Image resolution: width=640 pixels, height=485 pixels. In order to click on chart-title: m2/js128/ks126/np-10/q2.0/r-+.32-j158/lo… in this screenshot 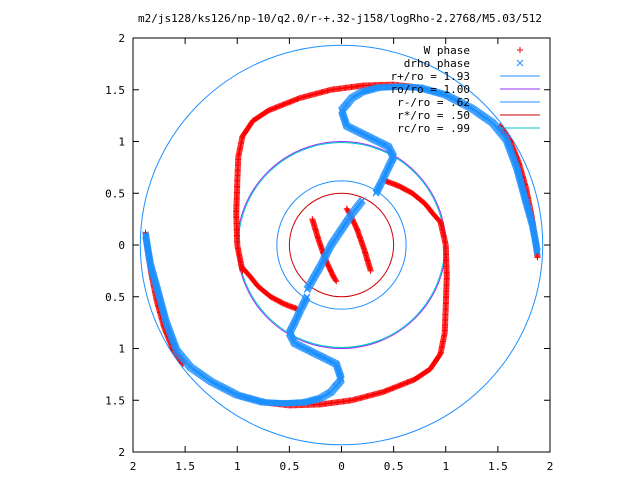, I will do `click(340, 18)`.